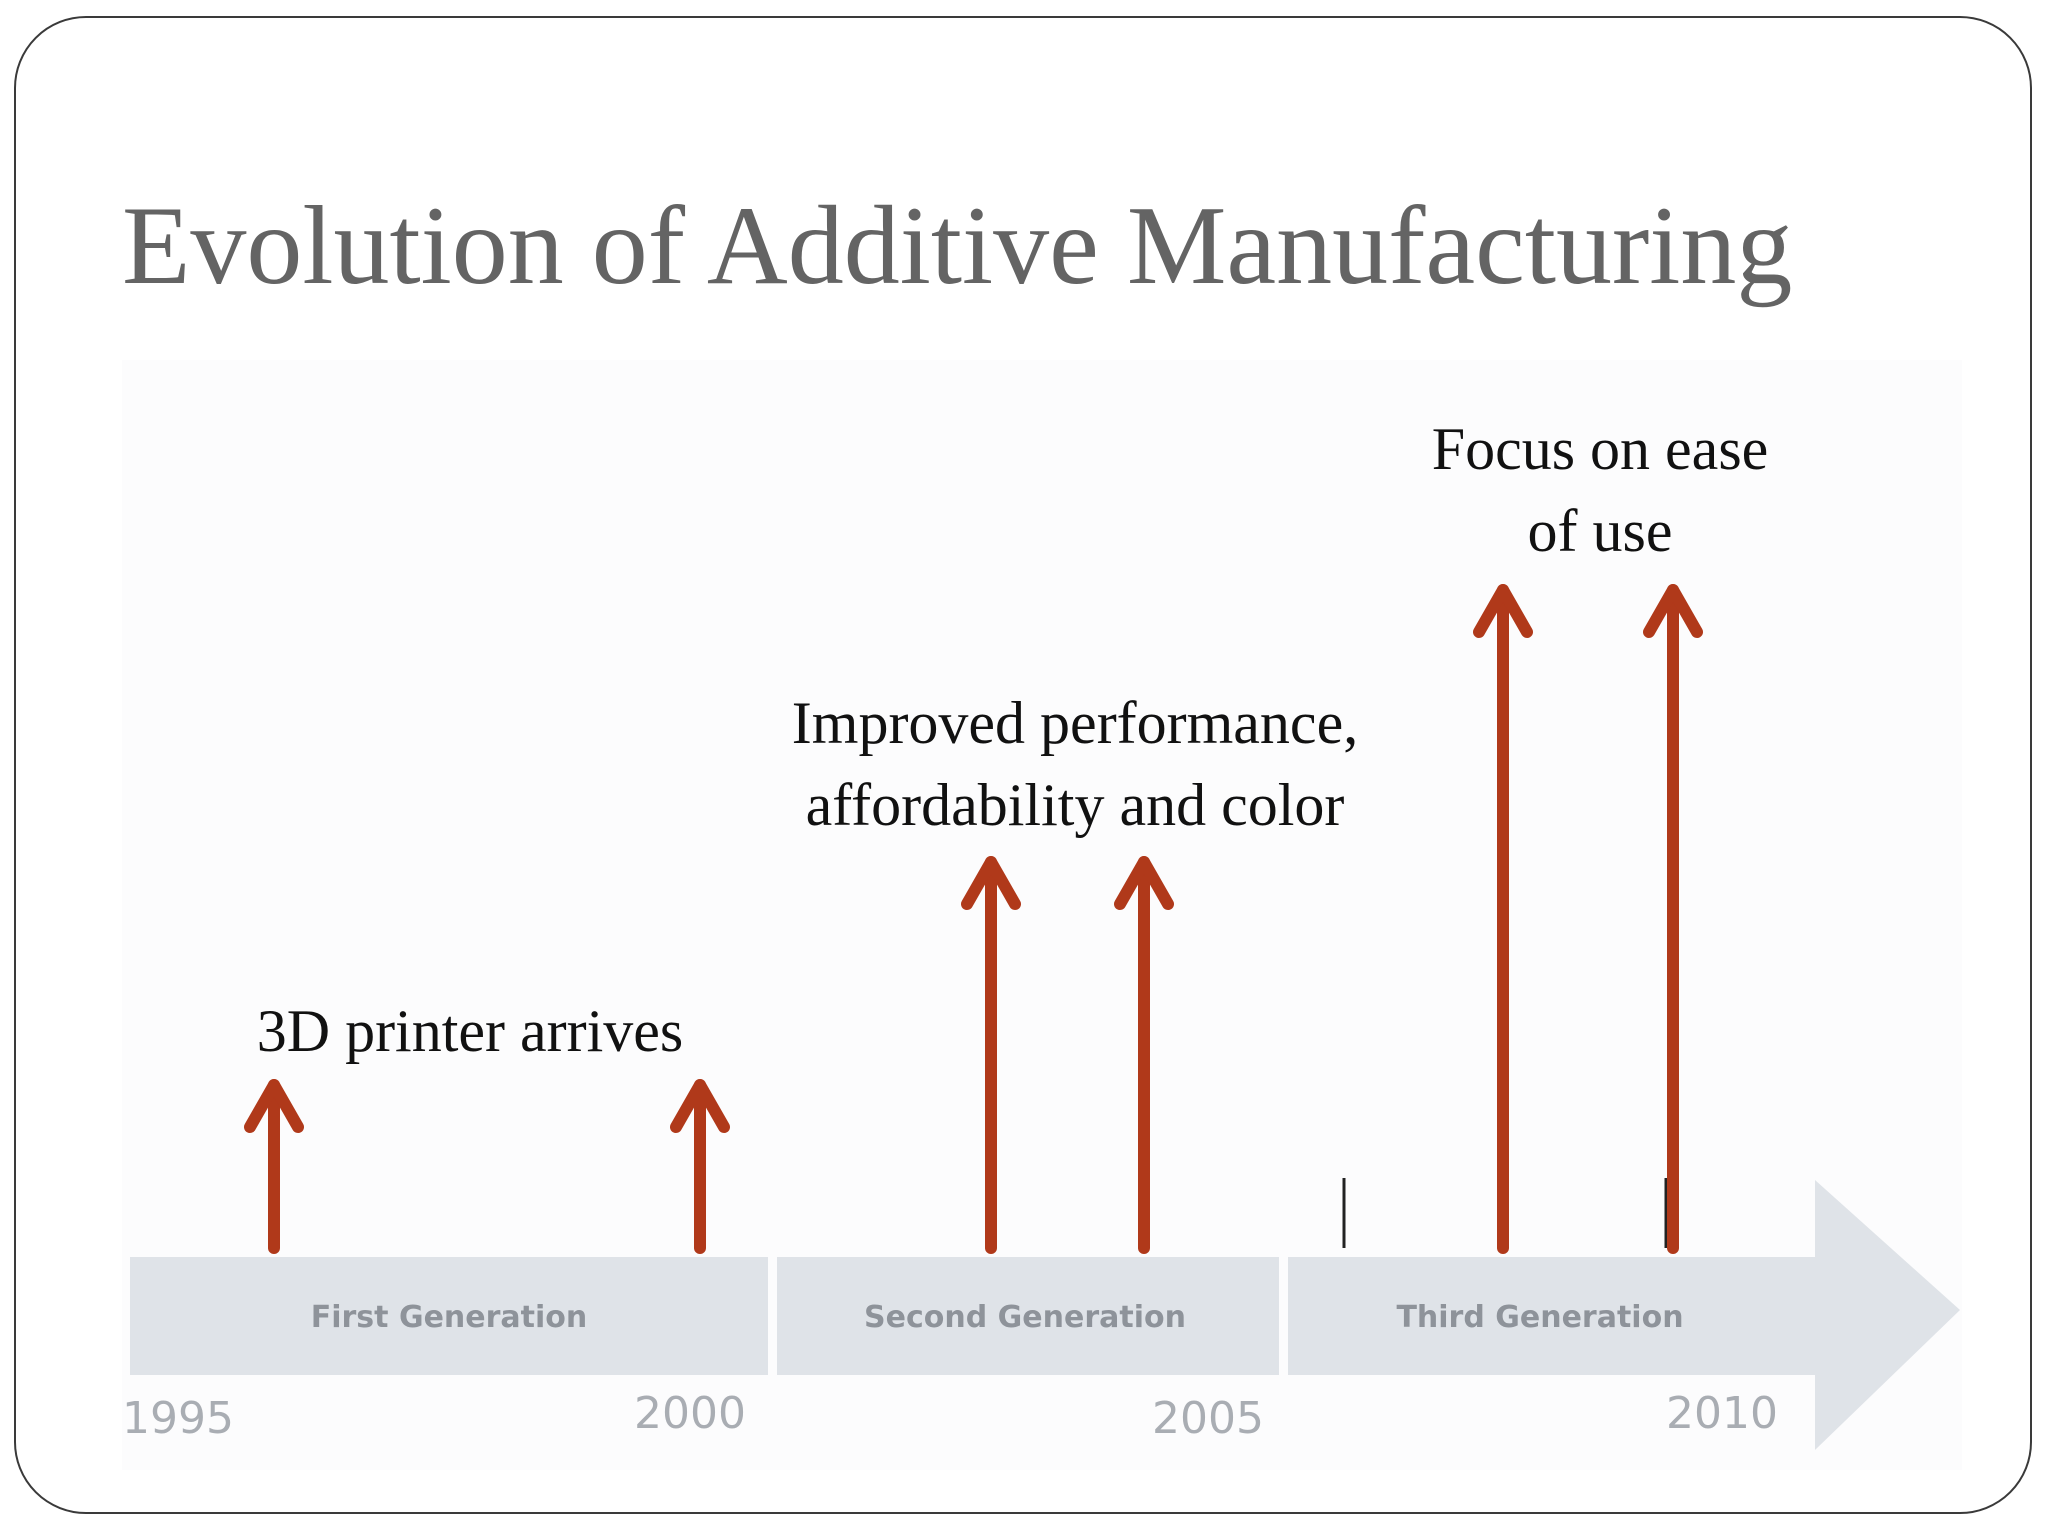  I want to click on annotation-line: of use, so click(1600, 531).